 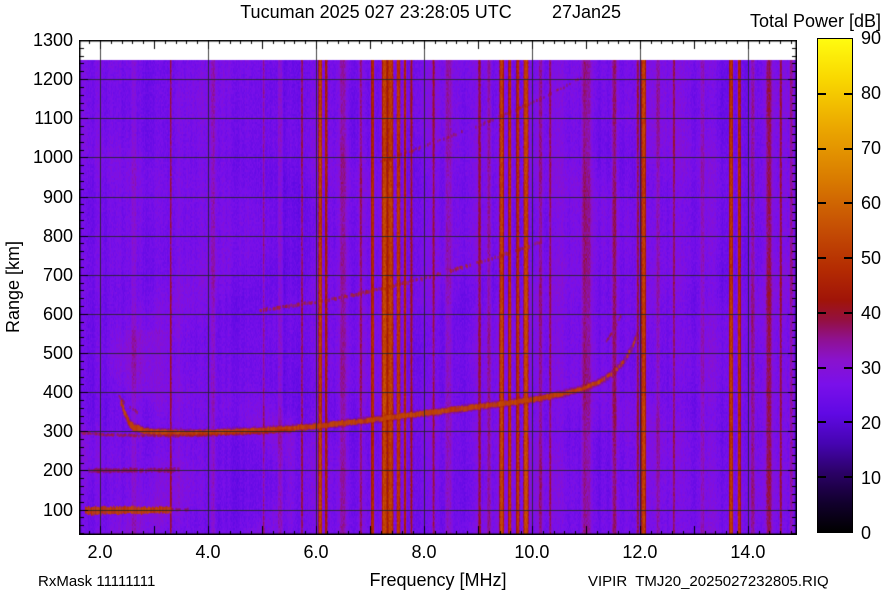 What do you see at coordinates (871, 478) in the screenshot?
I see `colorbar-tick-label: 10` at bounding box center [871, 478].